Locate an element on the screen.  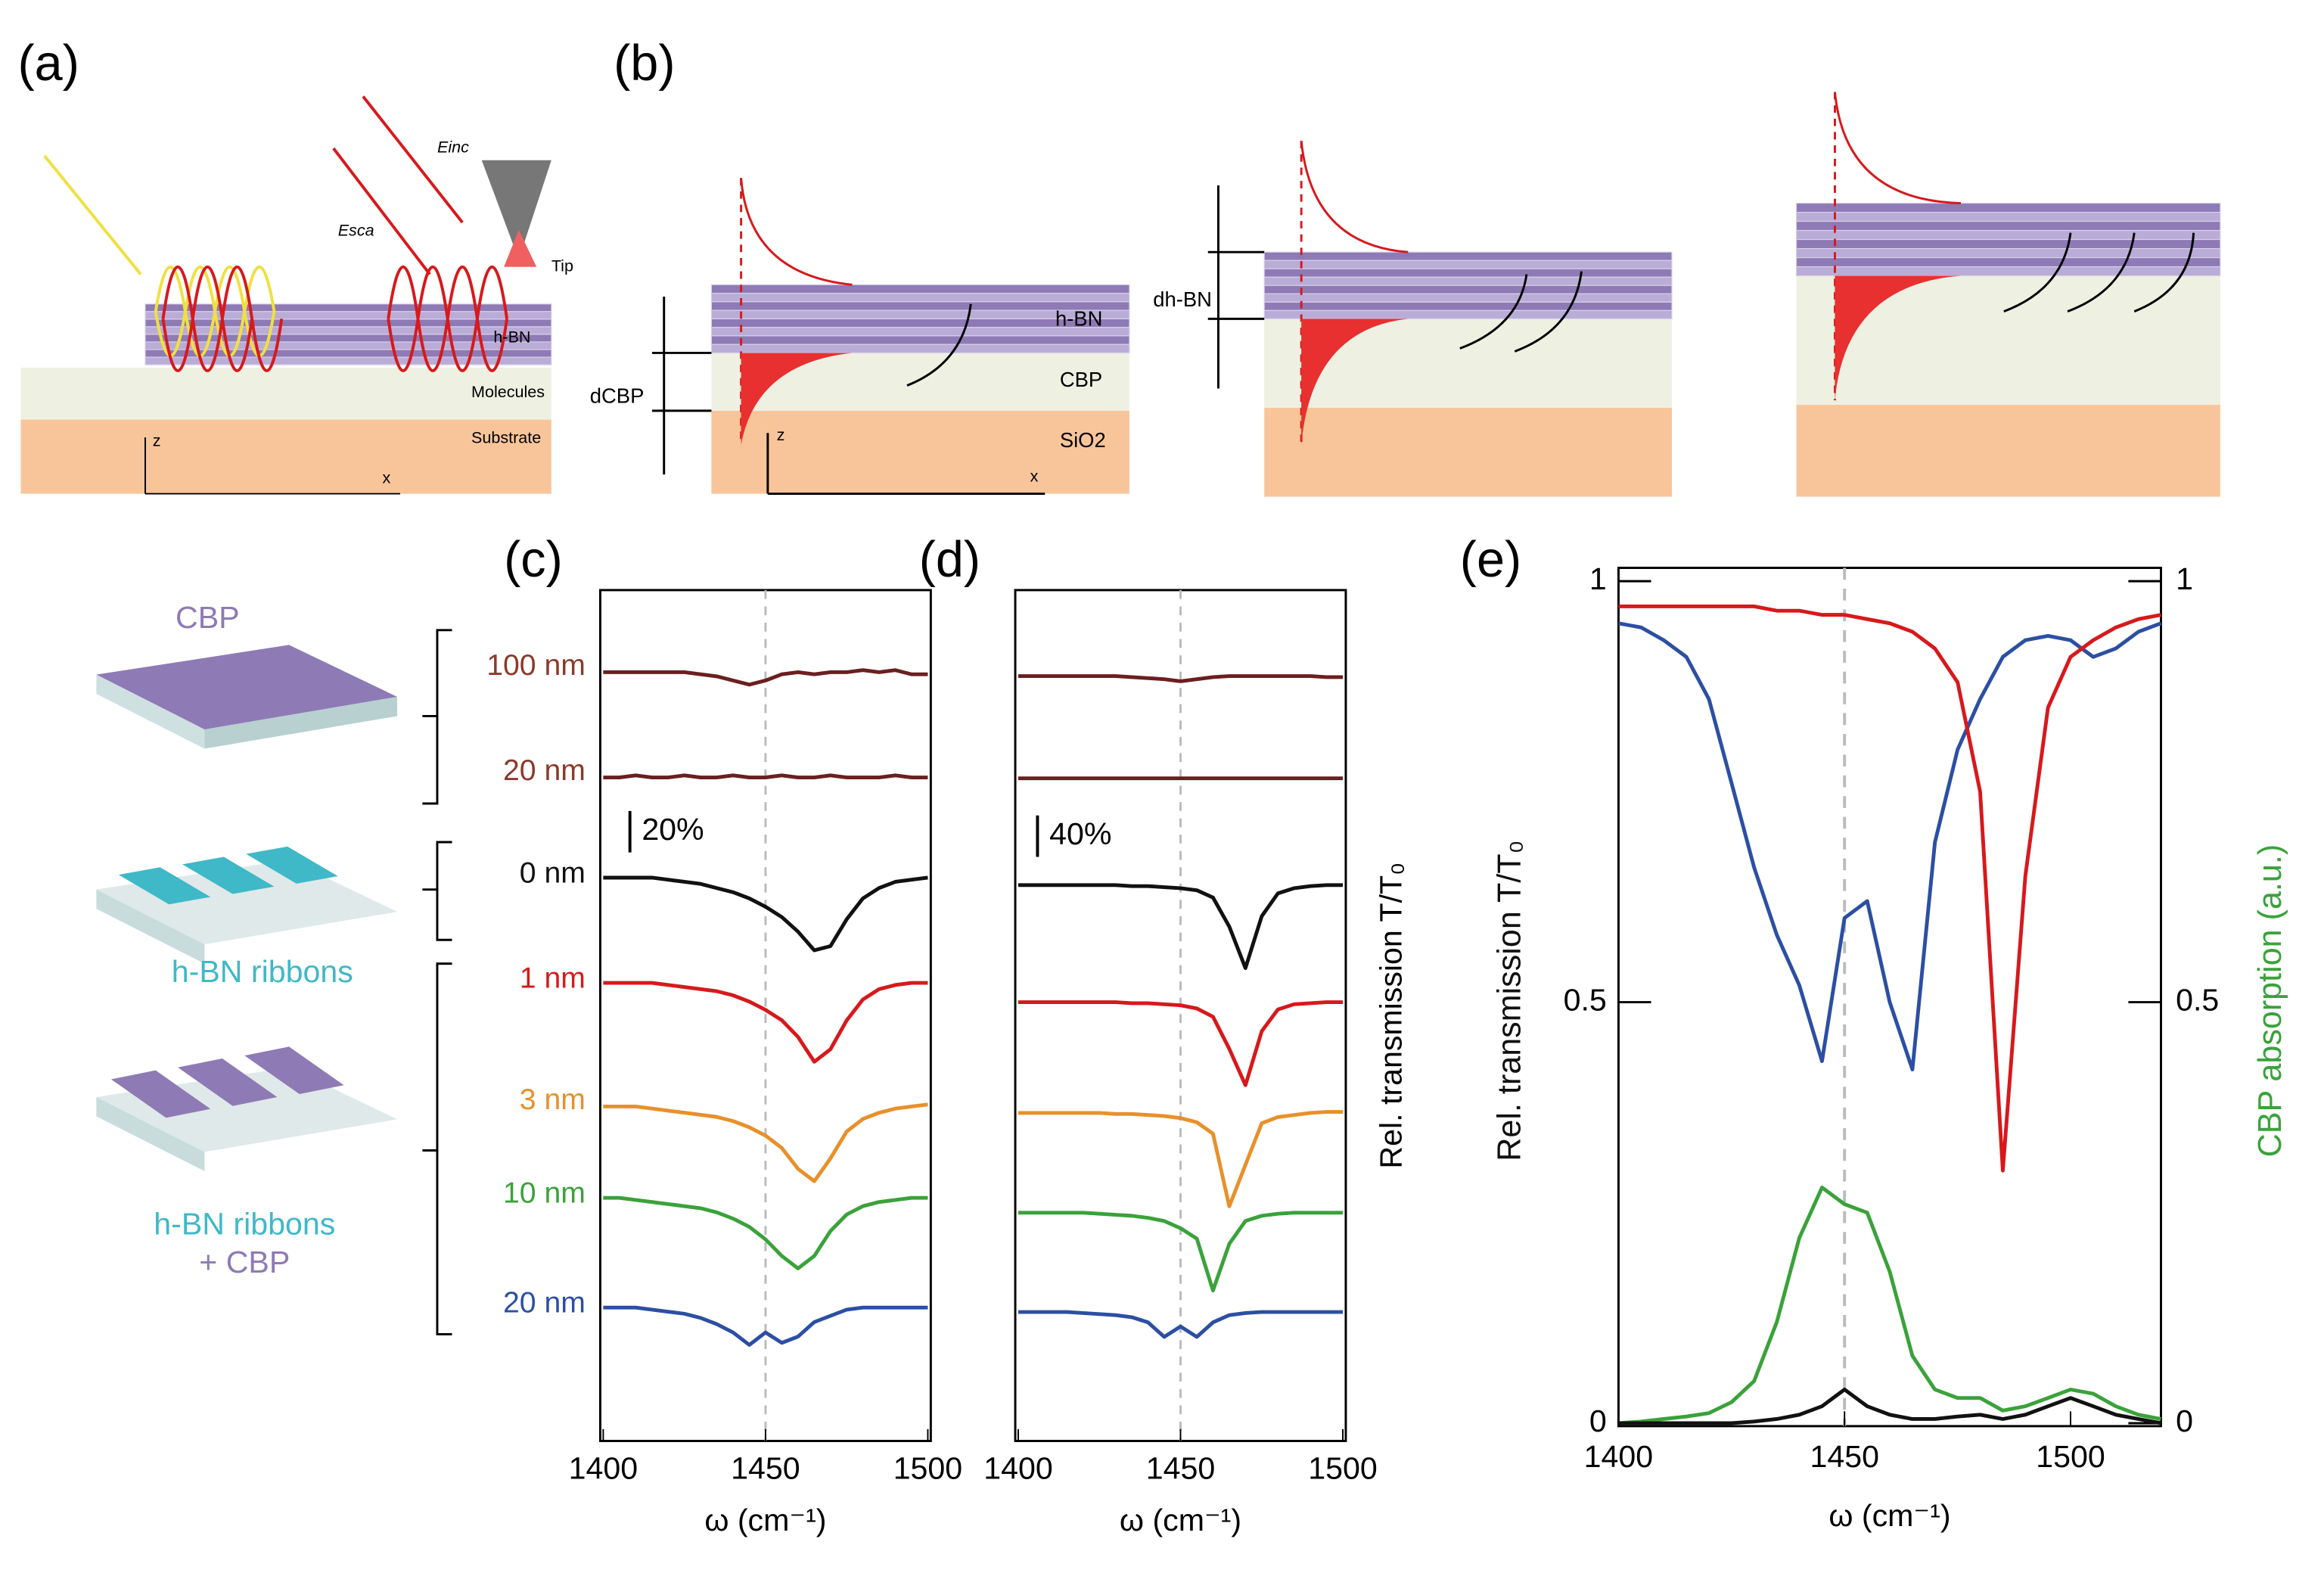
label: SiO2 is located at coordinates (1083, 440).